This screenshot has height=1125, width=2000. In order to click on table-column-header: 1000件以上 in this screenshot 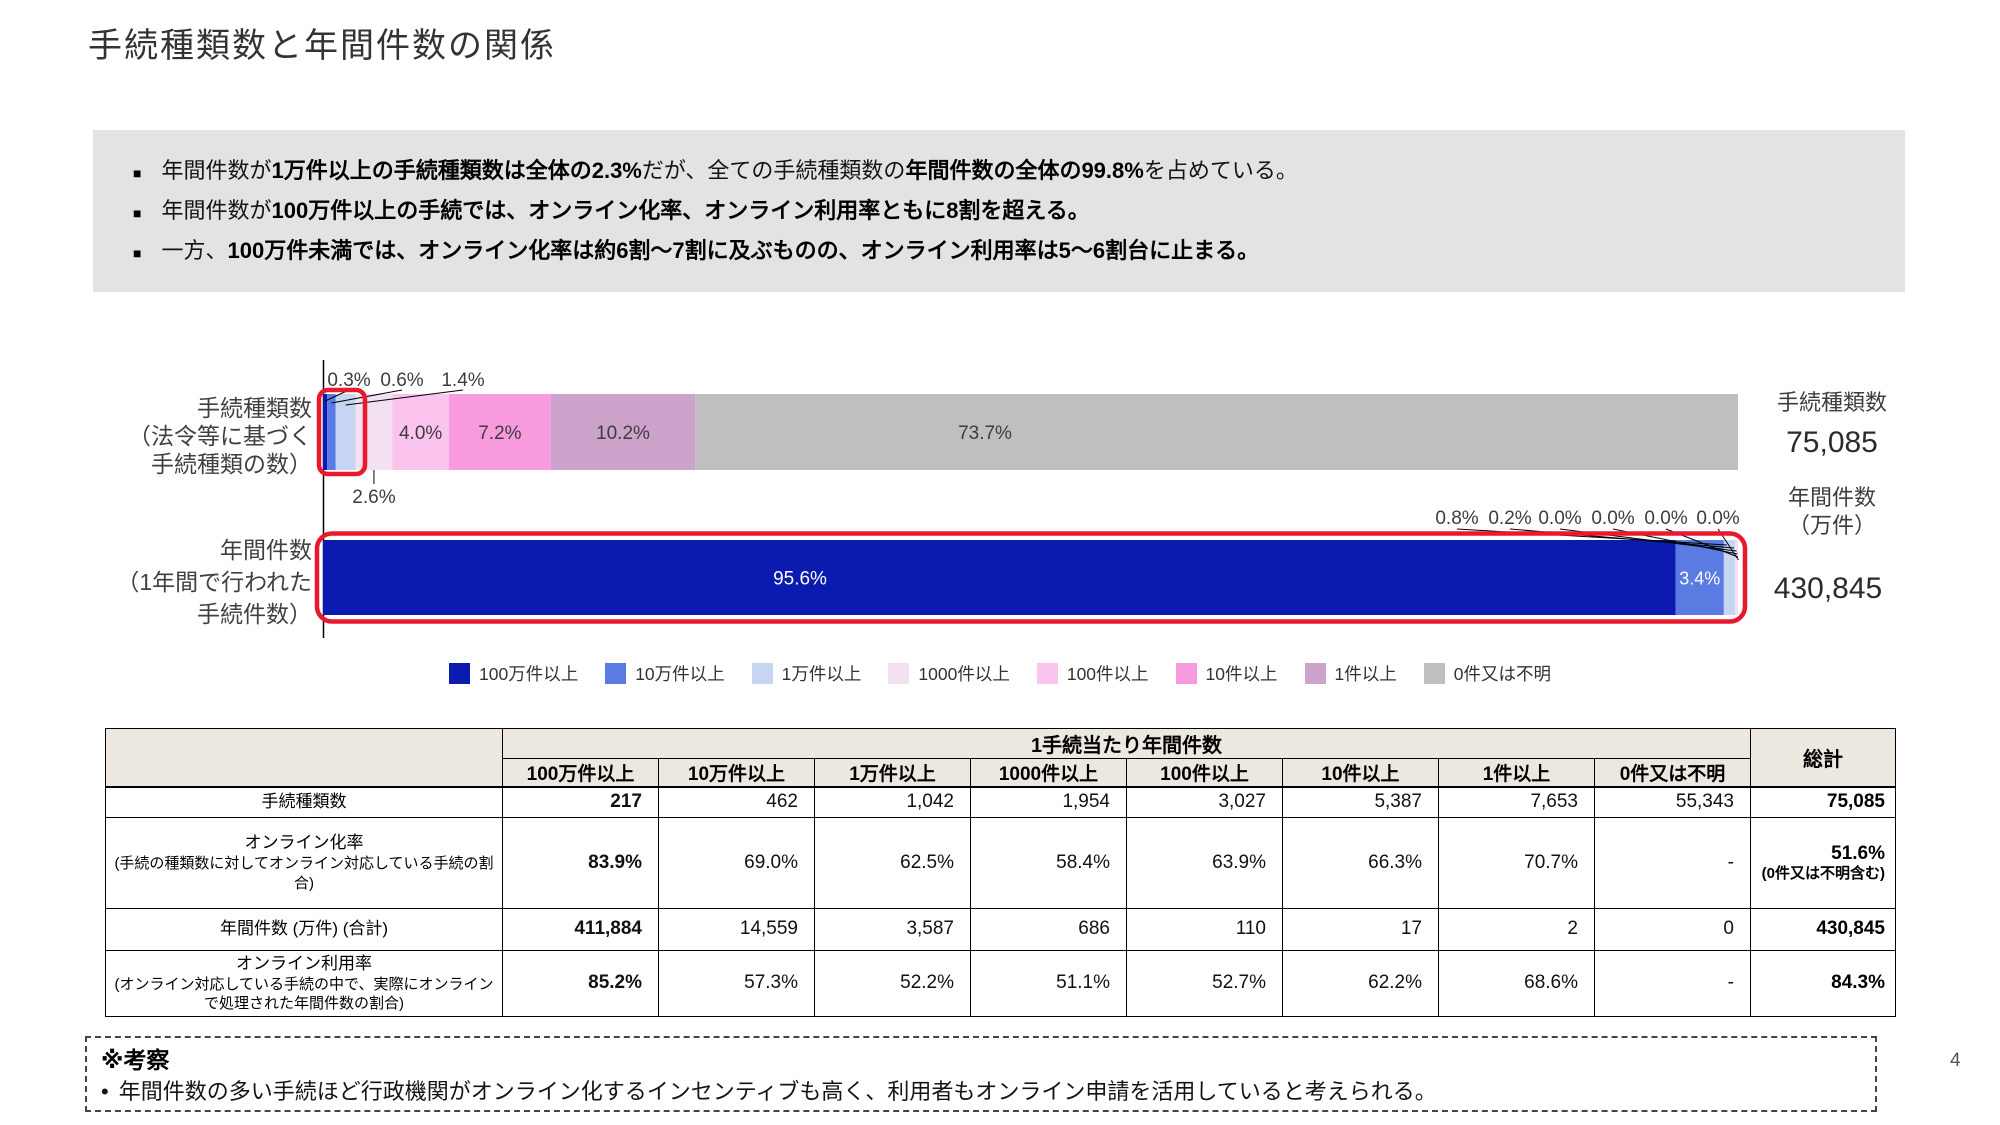, I will do `click(1048, 773)`.